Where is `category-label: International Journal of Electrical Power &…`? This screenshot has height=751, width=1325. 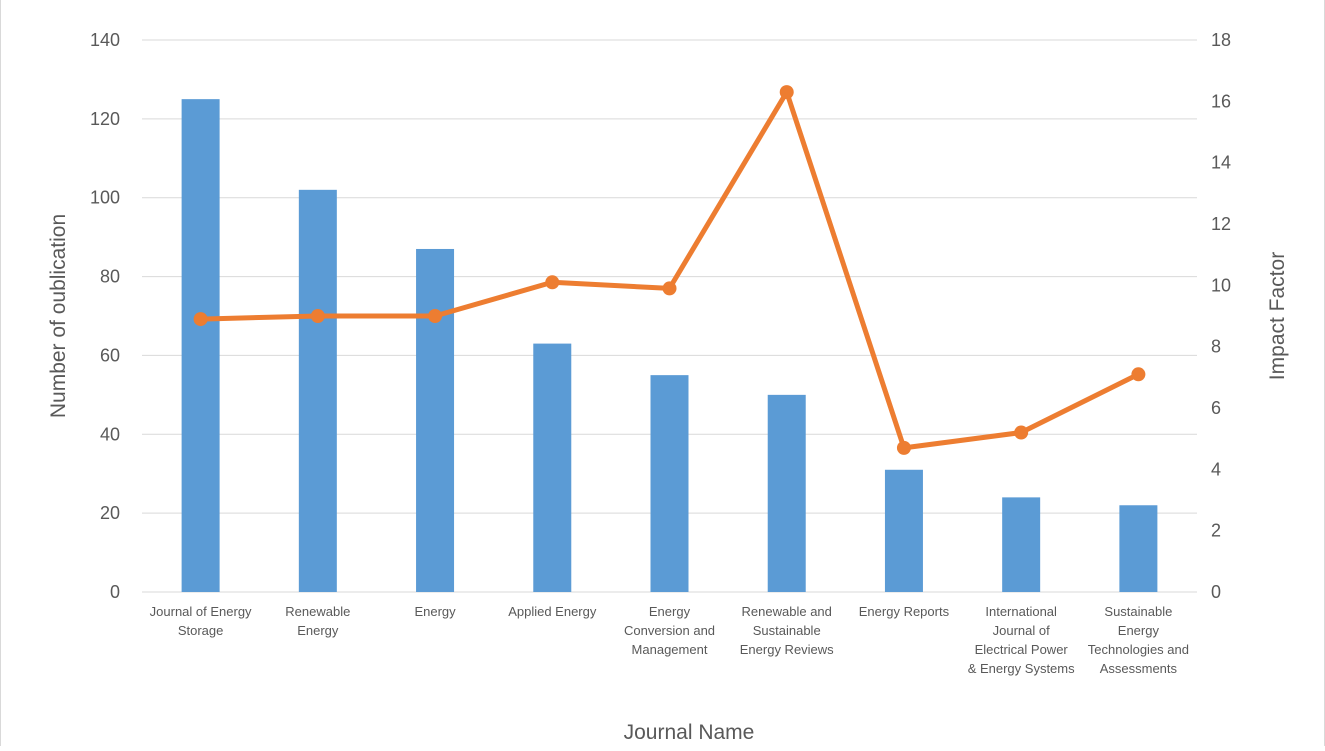
category-label: International Journal of Electrical Power &… is located at coordinates (1021, 640).